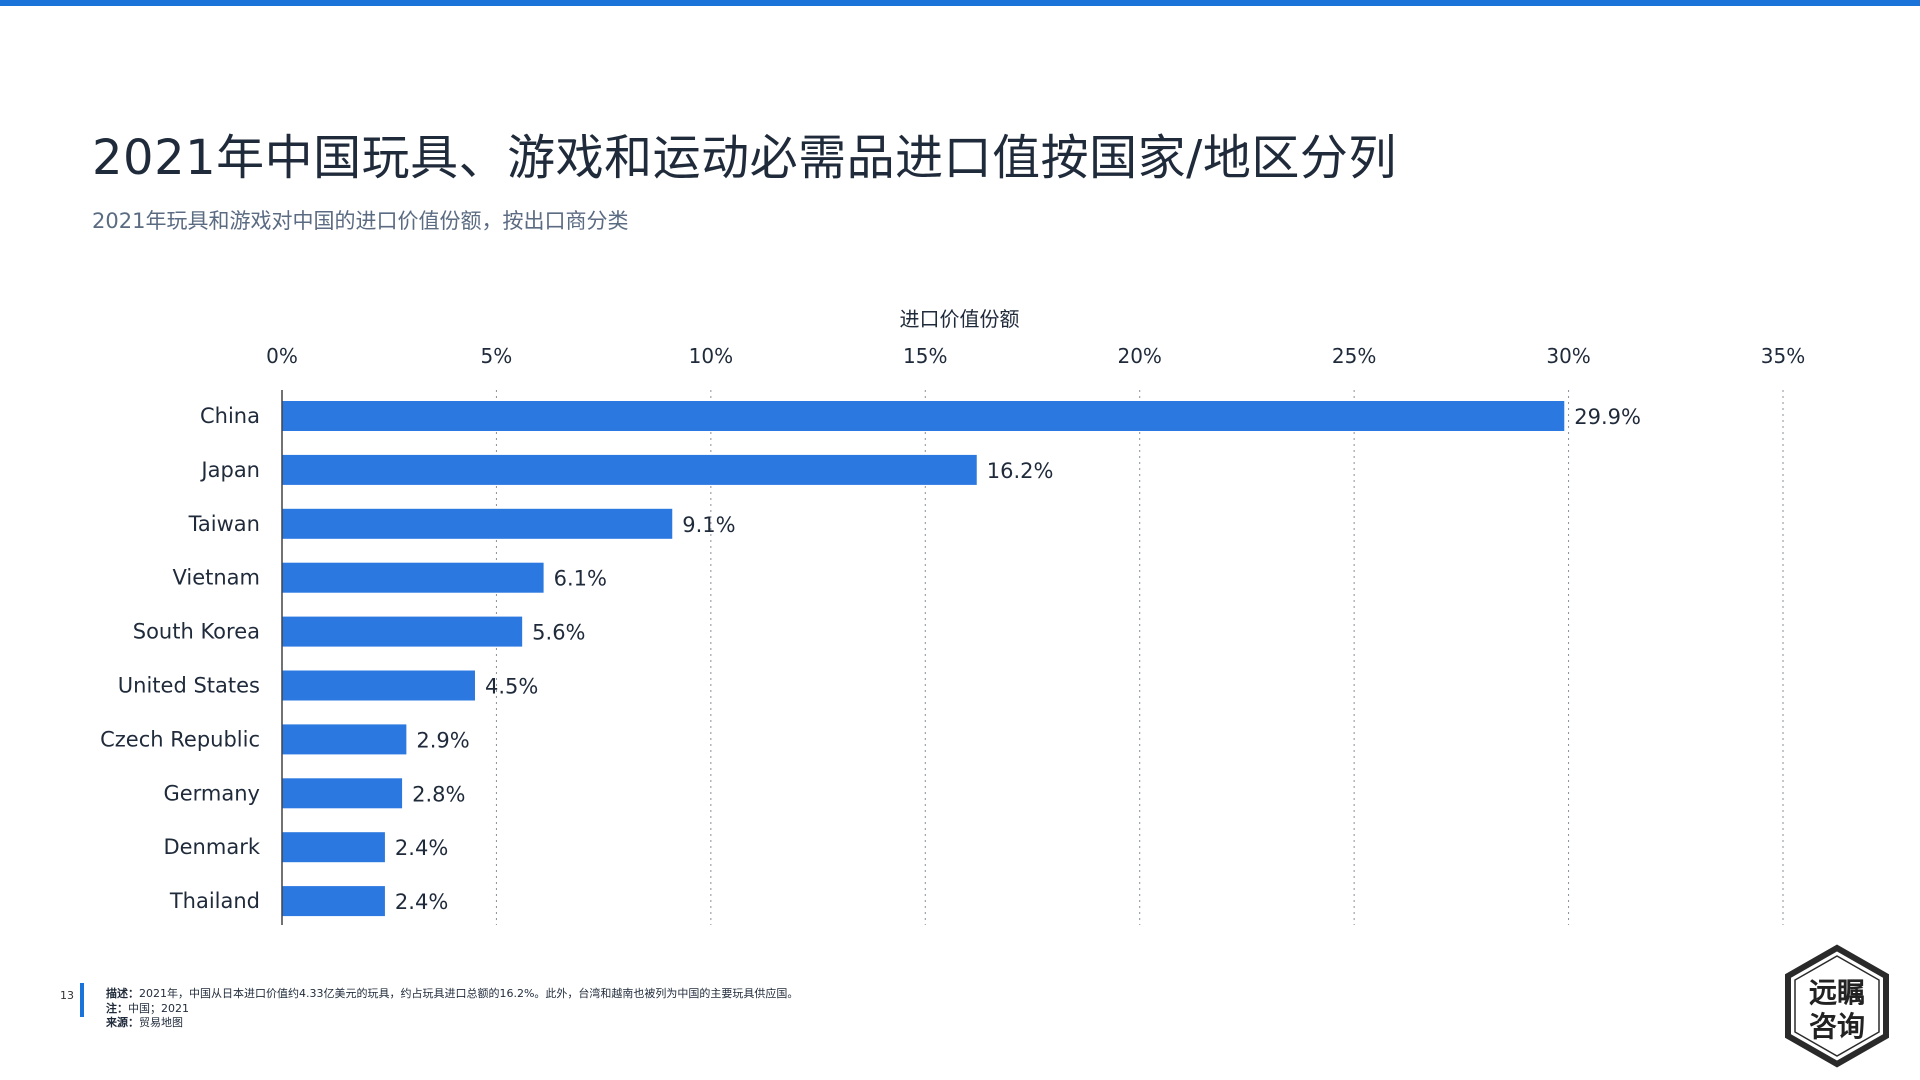 Image resolution: width=1920 pixels, height=1080 pixels. I want to click on page-subtitle: 2021年玩具和游戏对中国的进口价值份额，按出口商分类, so click(360, 221).